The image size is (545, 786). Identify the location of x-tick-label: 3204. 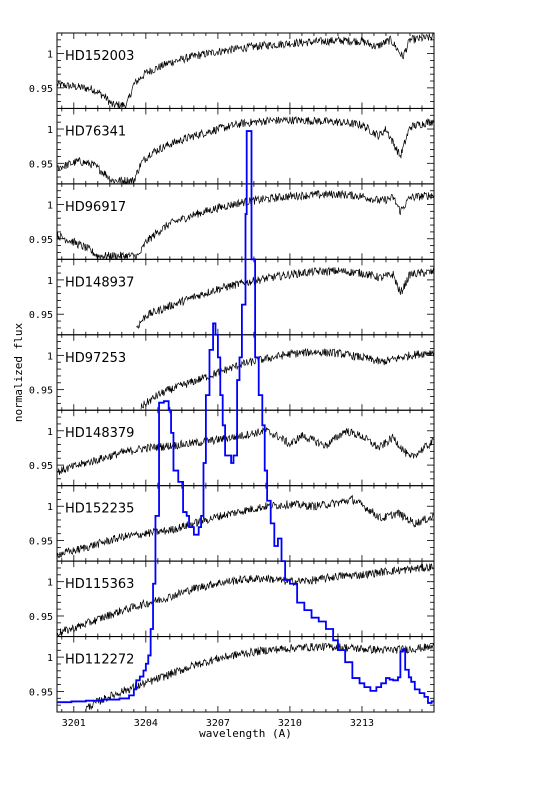
(146, 723).